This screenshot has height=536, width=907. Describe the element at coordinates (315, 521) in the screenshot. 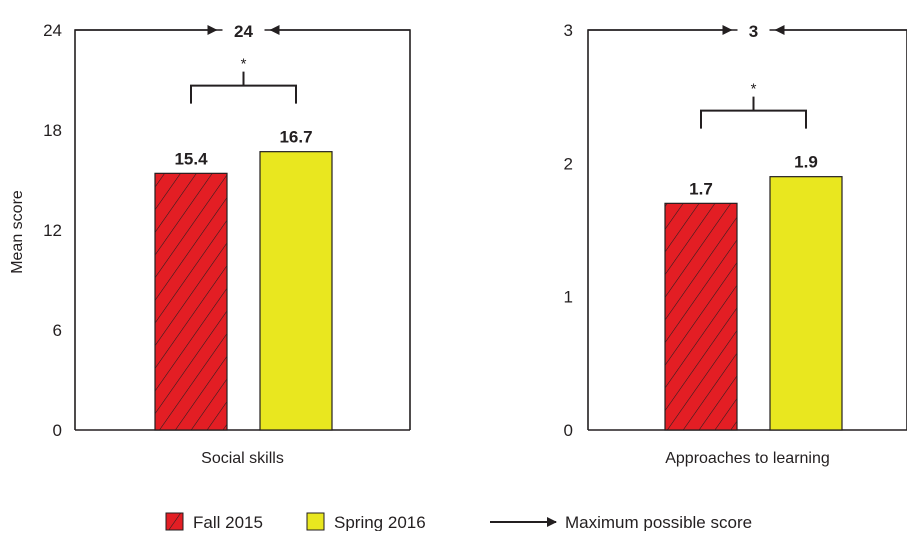

I see `legend-spring-swatch` at that location.